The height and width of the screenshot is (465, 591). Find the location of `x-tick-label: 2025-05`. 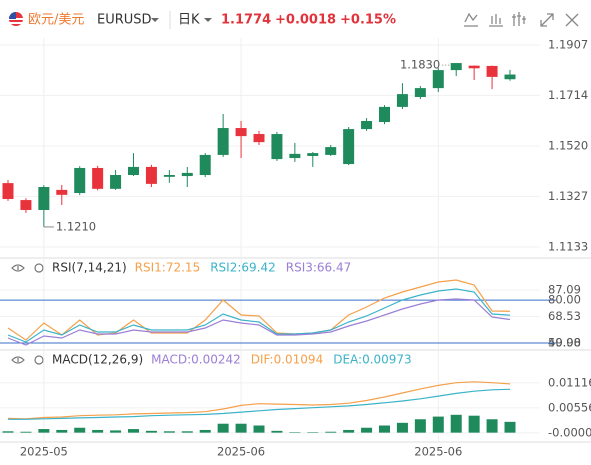

x-tick-label: 2025-05 is located at coordinates (44, 452).